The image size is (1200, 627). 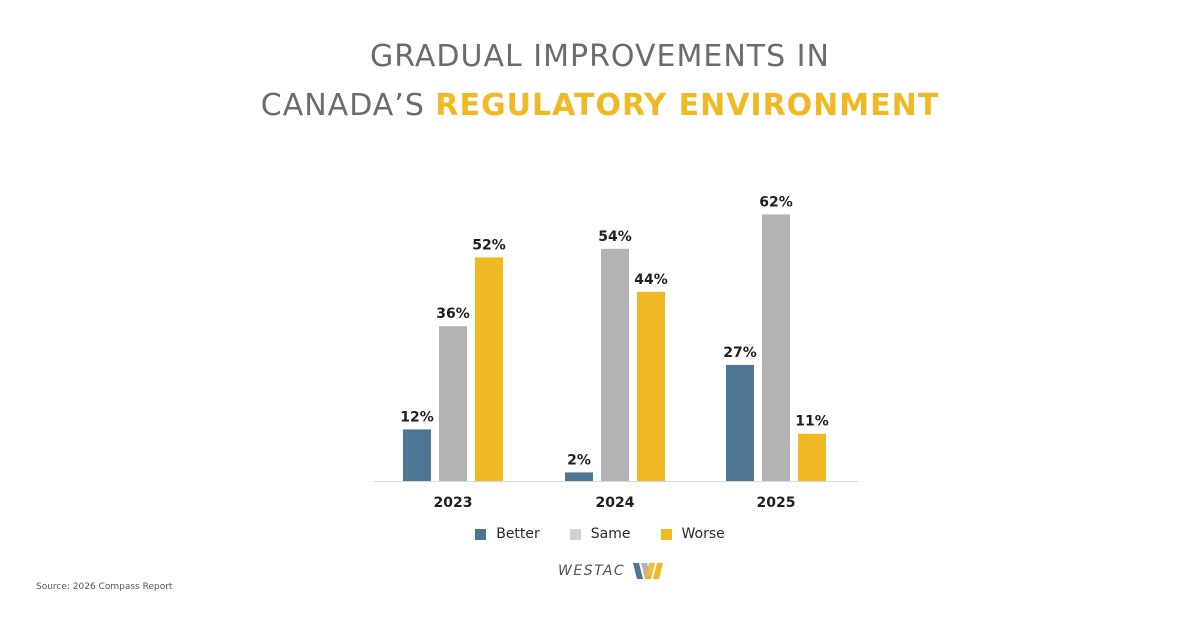 What do you see at coordinates (812, 422) in the screenshot?
I see `data-label-worse-2025: 11%` at bounding box center [812, 422].